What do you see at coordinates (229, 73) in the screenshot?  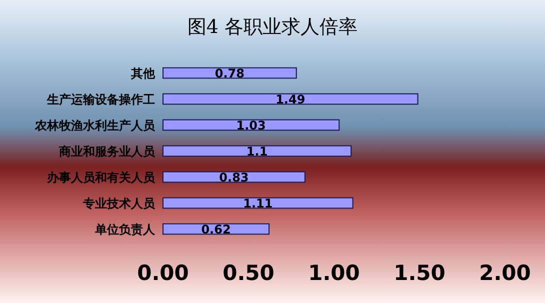 I see `data-label: 0.78` at bounding box center [229, 73].